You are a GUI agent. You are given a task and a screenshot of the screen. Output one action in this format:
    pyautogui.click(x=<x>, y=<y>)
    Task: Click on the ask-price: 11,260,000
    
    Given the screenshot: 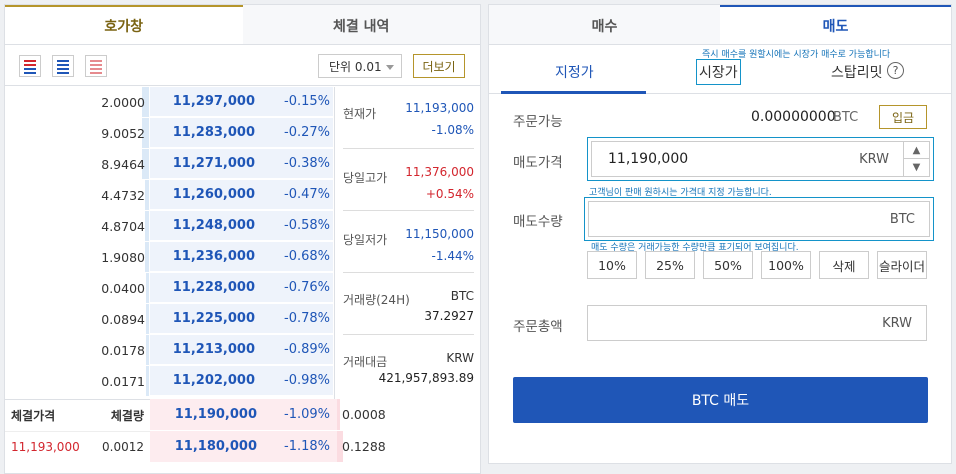 What is the action you would take?
    pyautogui.click(x=213, y=194)
    